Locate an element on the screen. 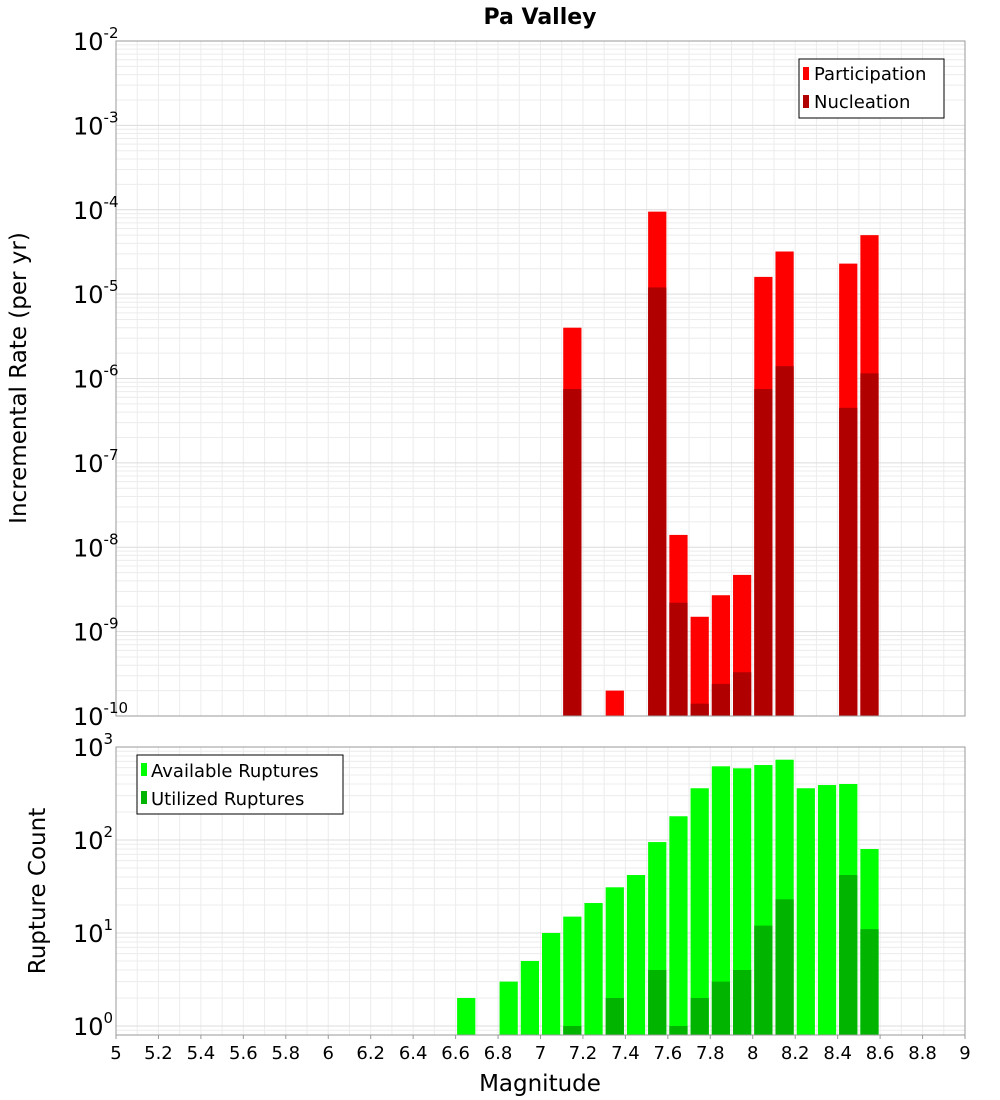  y-tick-label: 10¹ is located at coordinates (93, 932).